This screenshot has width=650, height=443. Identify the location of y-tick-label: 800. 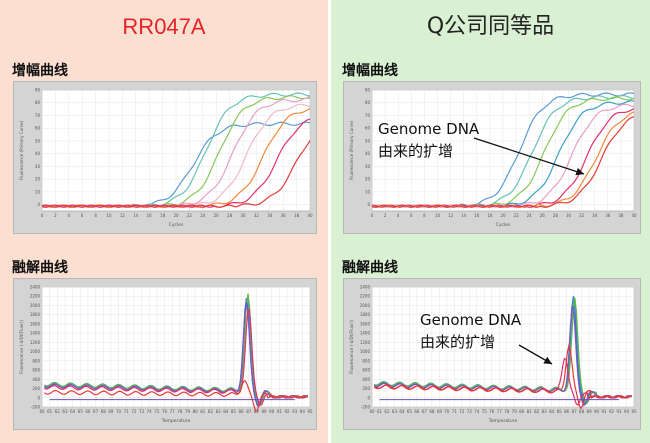
(366, 360).